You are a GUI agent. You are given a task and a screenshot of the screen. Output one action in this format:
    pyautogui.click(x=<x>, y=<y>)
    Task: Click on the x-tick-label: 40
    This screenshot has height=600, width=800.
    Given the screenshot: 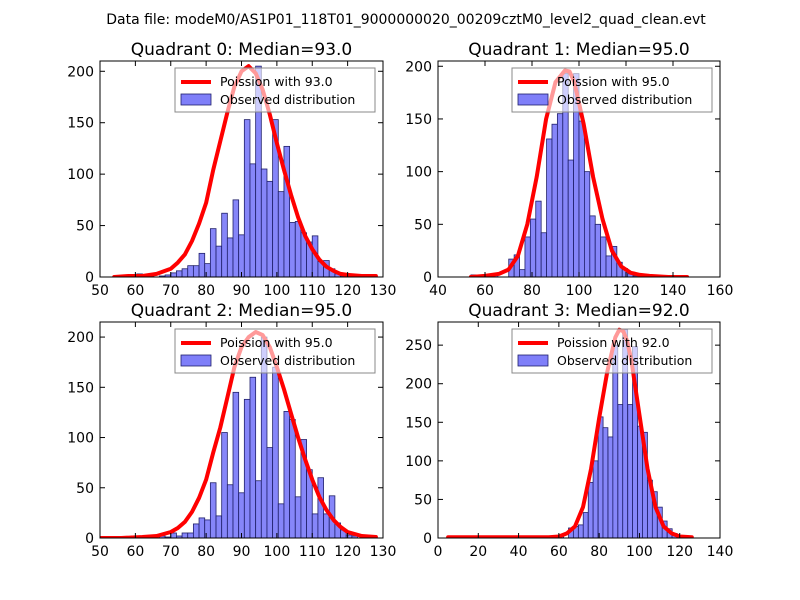 What is the action you would take?
    pyautogui.click(x=438, y=291)
    